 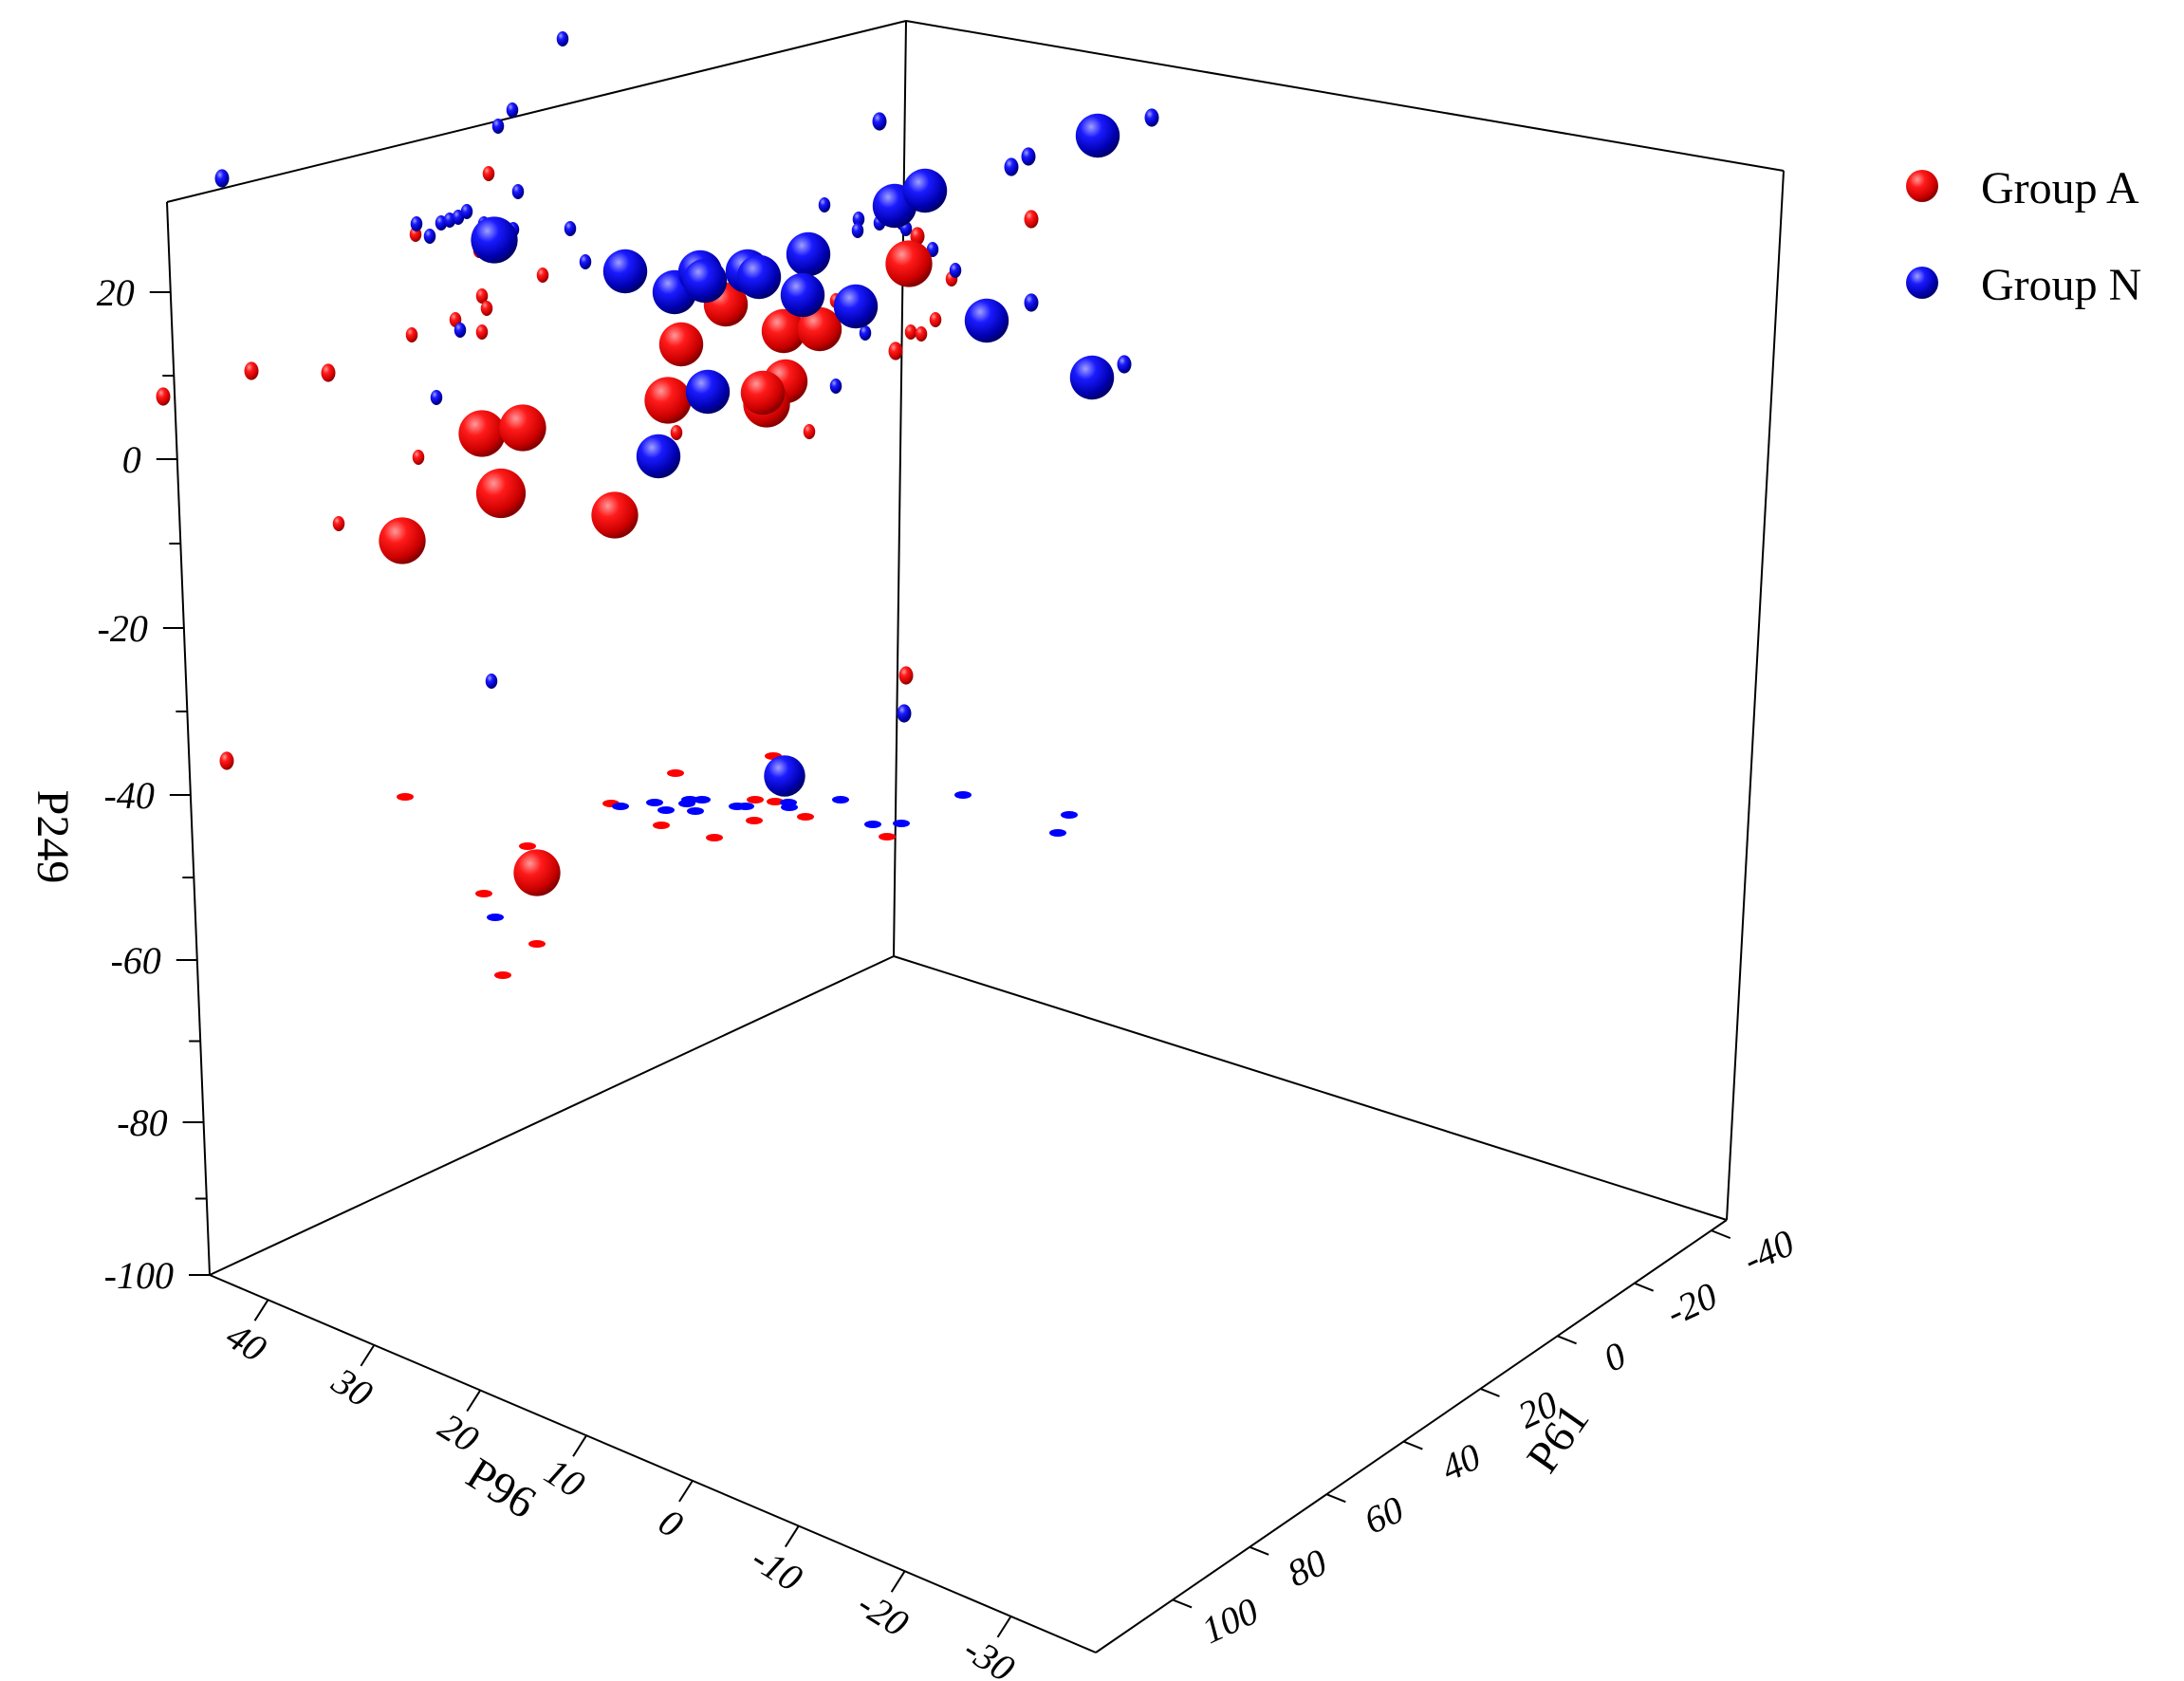 What do you see at coordinates (776, 1568) in the screenshot?
I see `x-tick-label: -10` at bounding box center [776, 1568].